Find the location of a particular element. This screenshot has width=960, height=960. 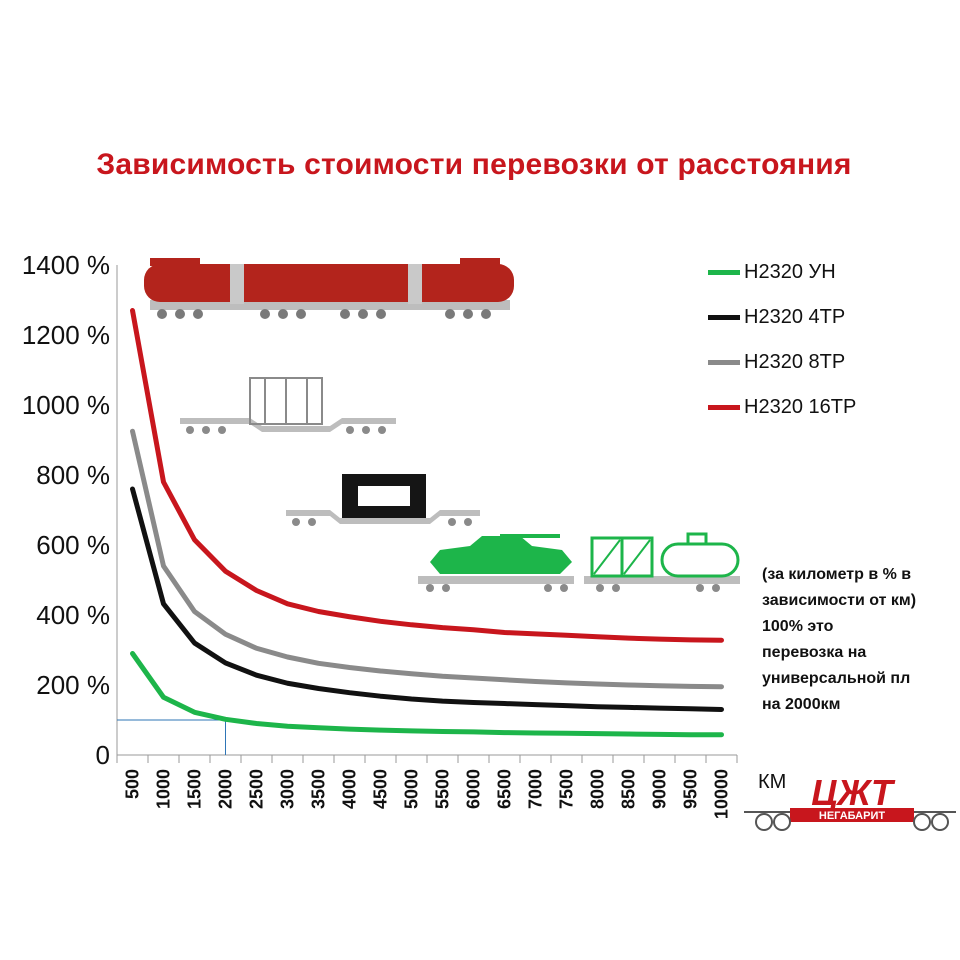

chart-legend: Н2320 УН Н2320 4ТР Н2320 8ТР Н2320 16ТР is located at coordinates (782, 340).